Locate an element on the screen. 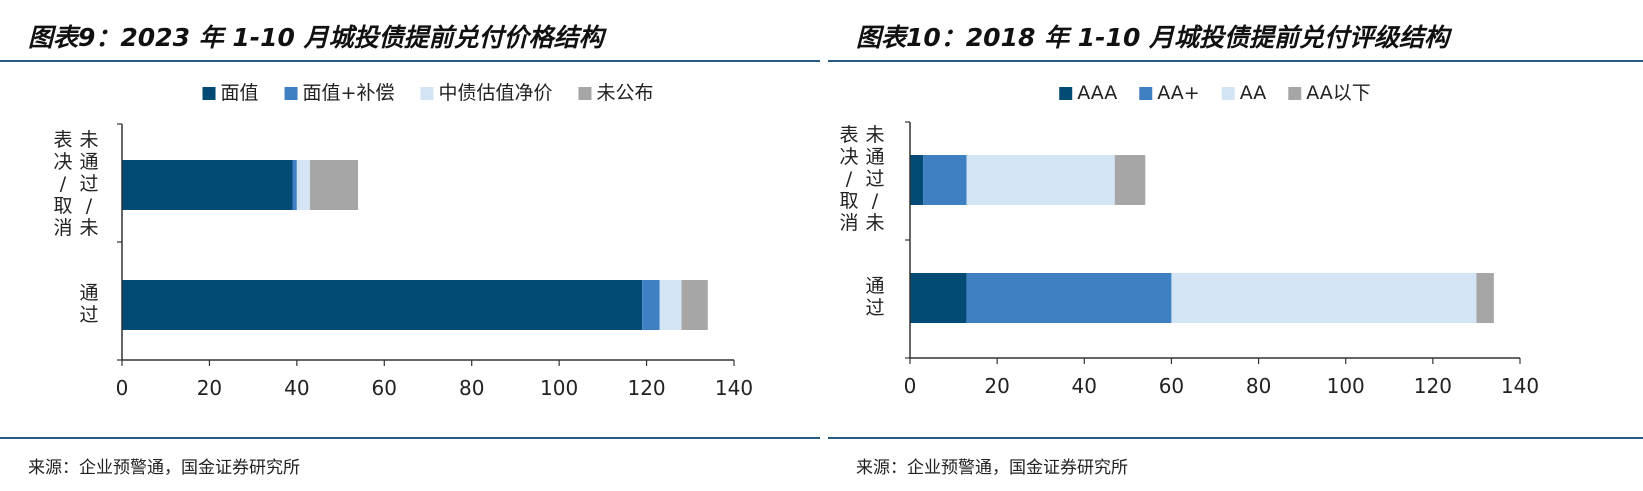 This screenshot has width=1643, height=491. legend-label: 未公布 is located at coordinates (624, 93).